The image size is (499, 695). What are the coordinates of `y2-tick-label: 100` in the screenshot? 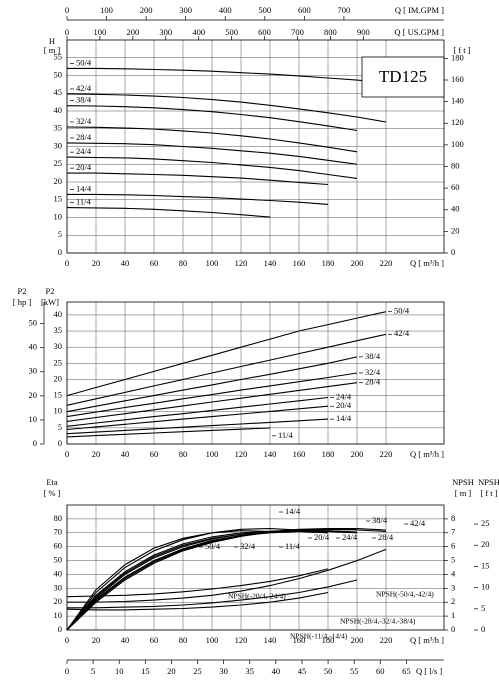 It's located at (457, 144).